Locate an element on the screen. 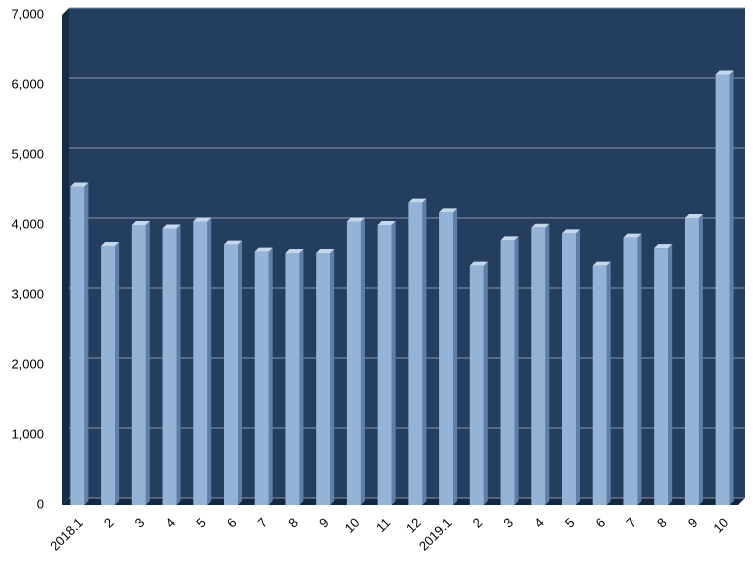 This screenshot has height=565, width=756. y-tick-label: 4,000 is located at coordinates (27, 223).